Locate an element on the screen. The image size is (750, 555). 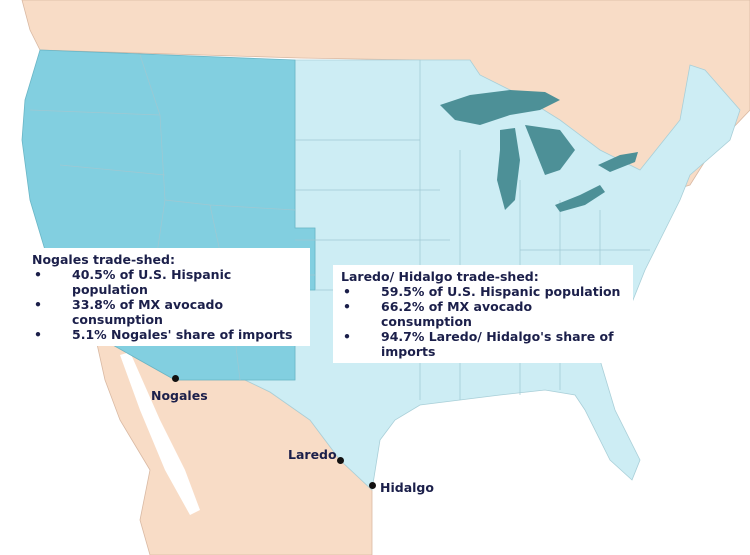
lake-superior is located at coordinates (500, 107).